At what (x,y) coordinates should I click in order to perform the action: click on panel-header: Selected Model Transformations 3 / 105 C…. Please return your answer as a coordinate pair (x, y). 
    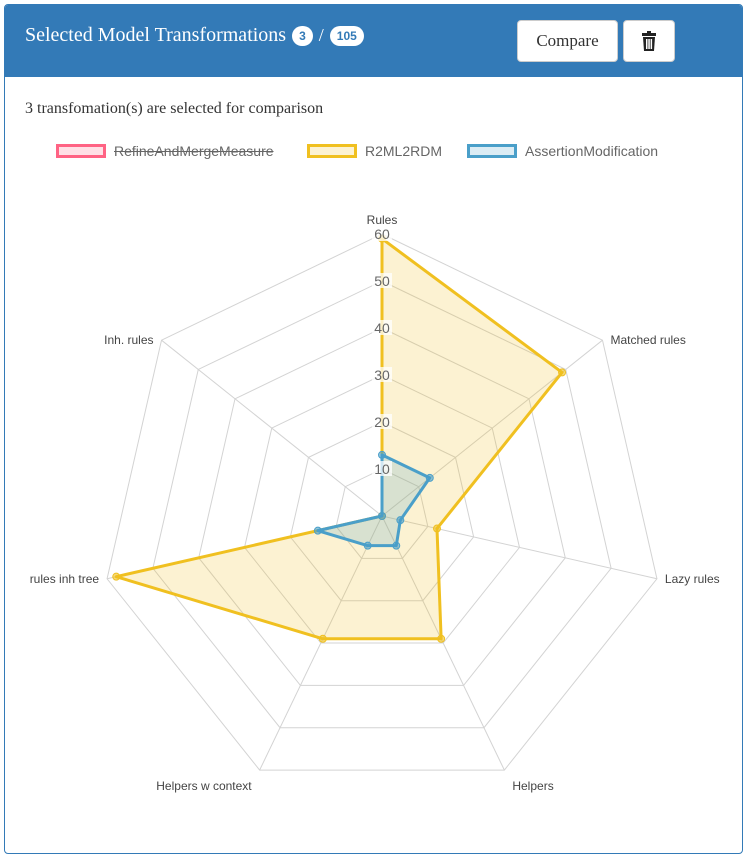
    Looking at the image, I should click on (373, 41).